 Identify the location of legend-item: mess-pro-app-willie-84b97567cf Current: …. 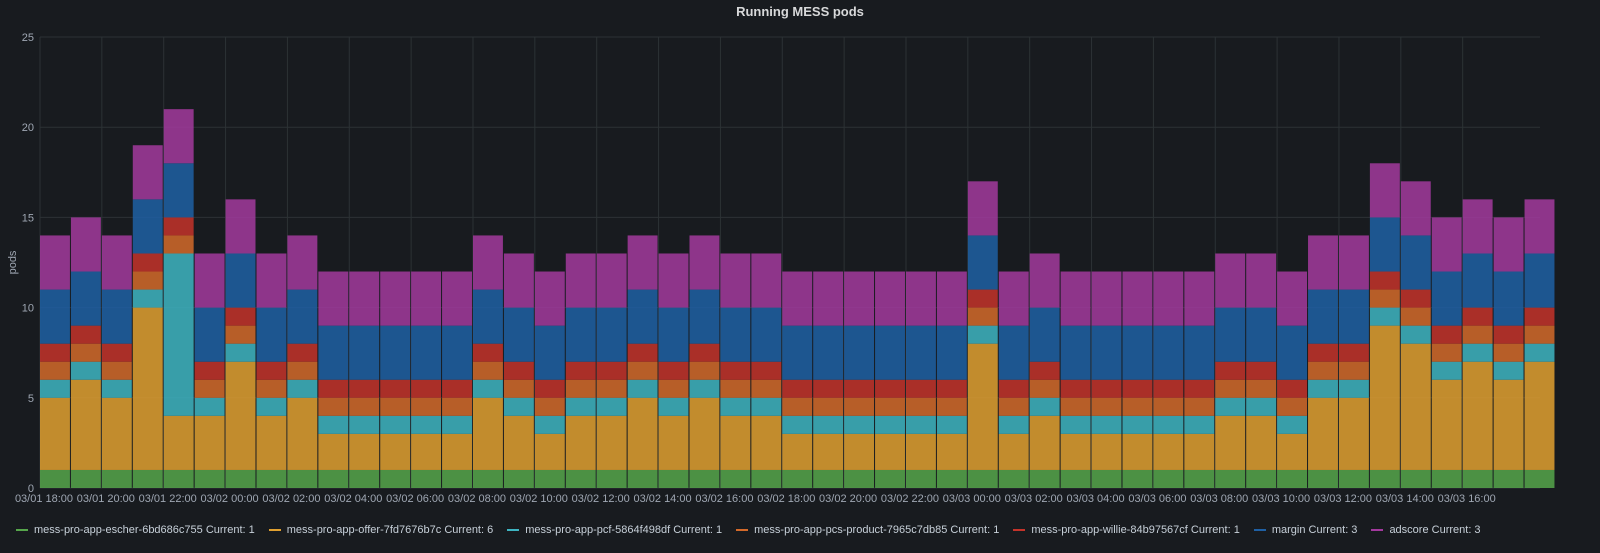
(1126, 530).